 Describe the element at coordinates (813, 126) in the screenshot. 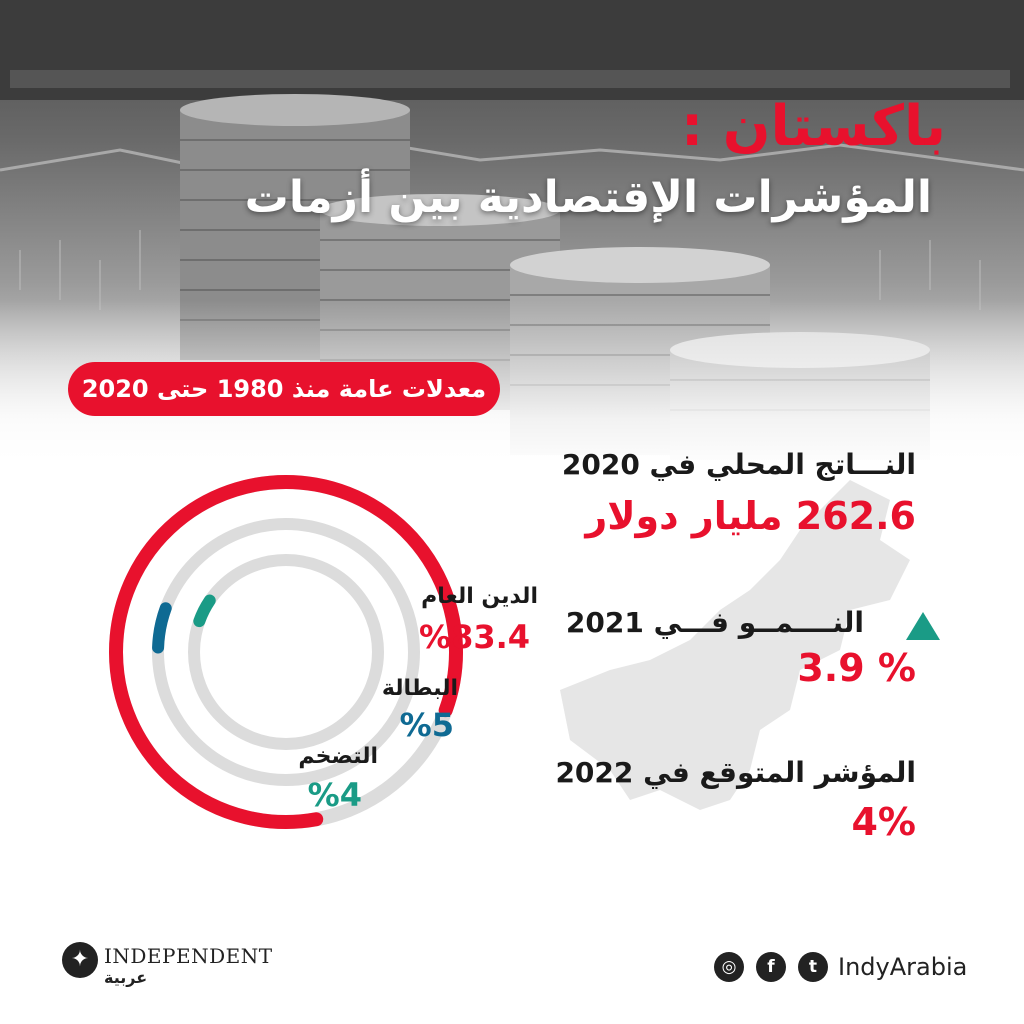

I see `title-country: باكستان :` at that location.